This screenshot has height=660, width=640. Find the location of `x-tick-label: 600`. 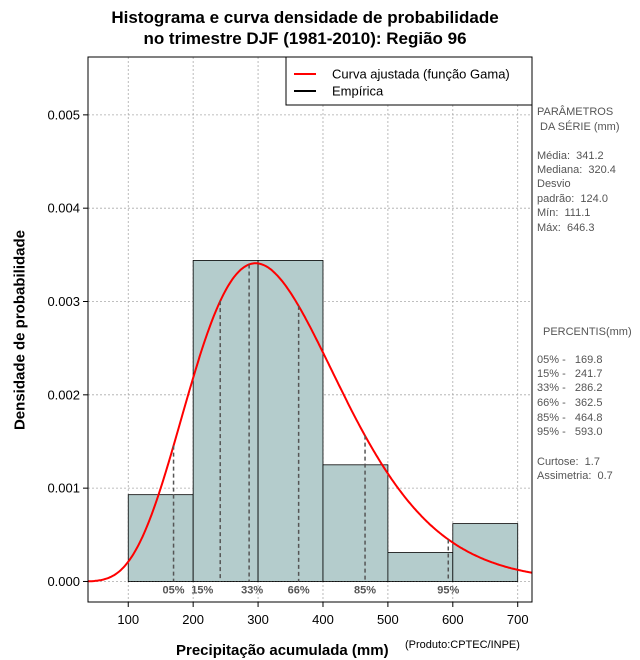

x-tick-label: 600 is located at coordinates (453, 619).